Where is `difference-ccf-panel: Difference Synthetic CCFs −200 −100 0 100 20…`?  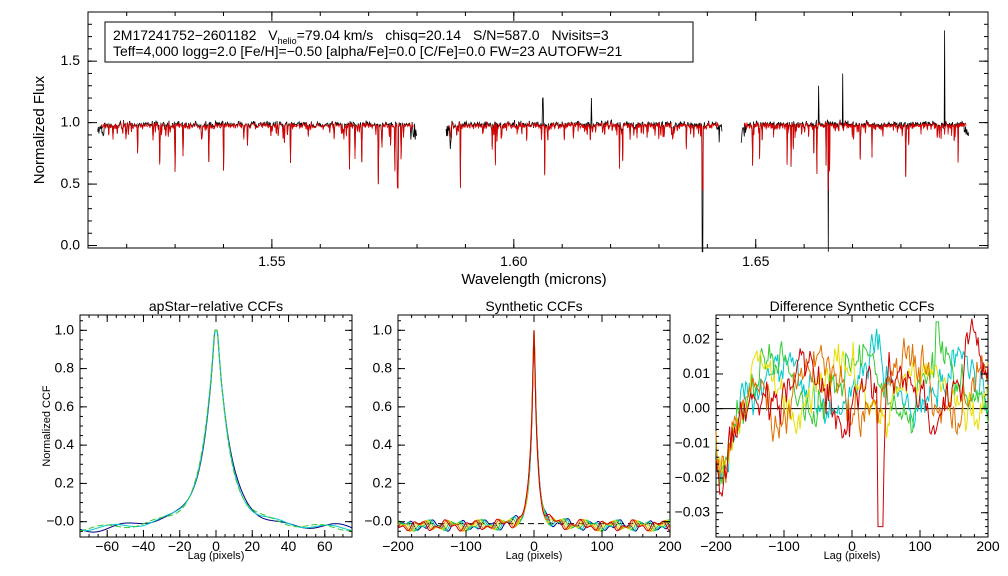 difference-ccf-panel: Difference Synthetic CCFs −200 −100 0 100 20… is located at coordinates (837, 430).